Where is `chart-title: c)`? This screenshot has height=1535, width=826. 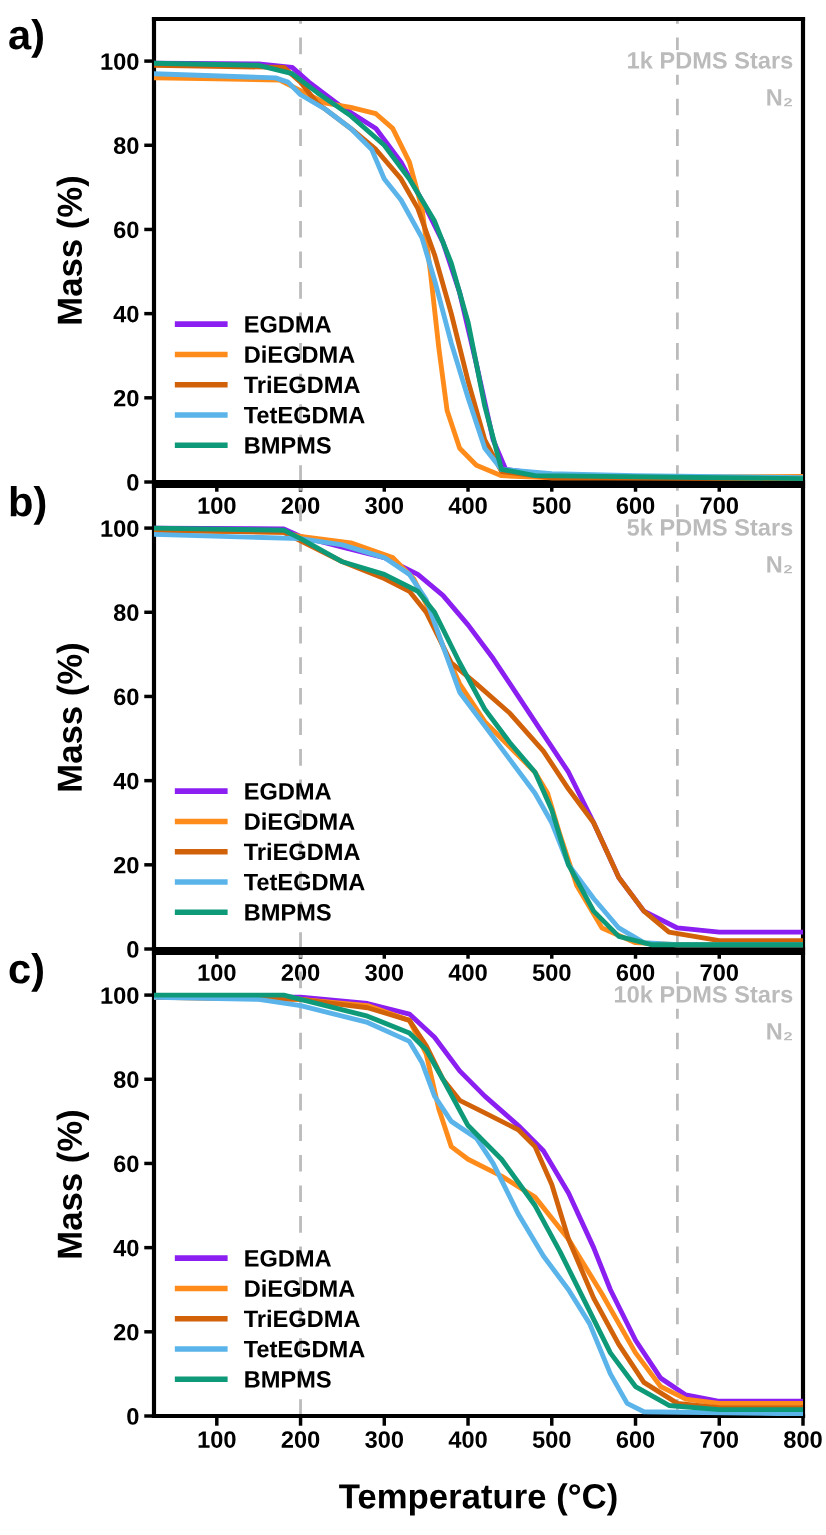 chart-title: c) is located at coordinates (26, 972).